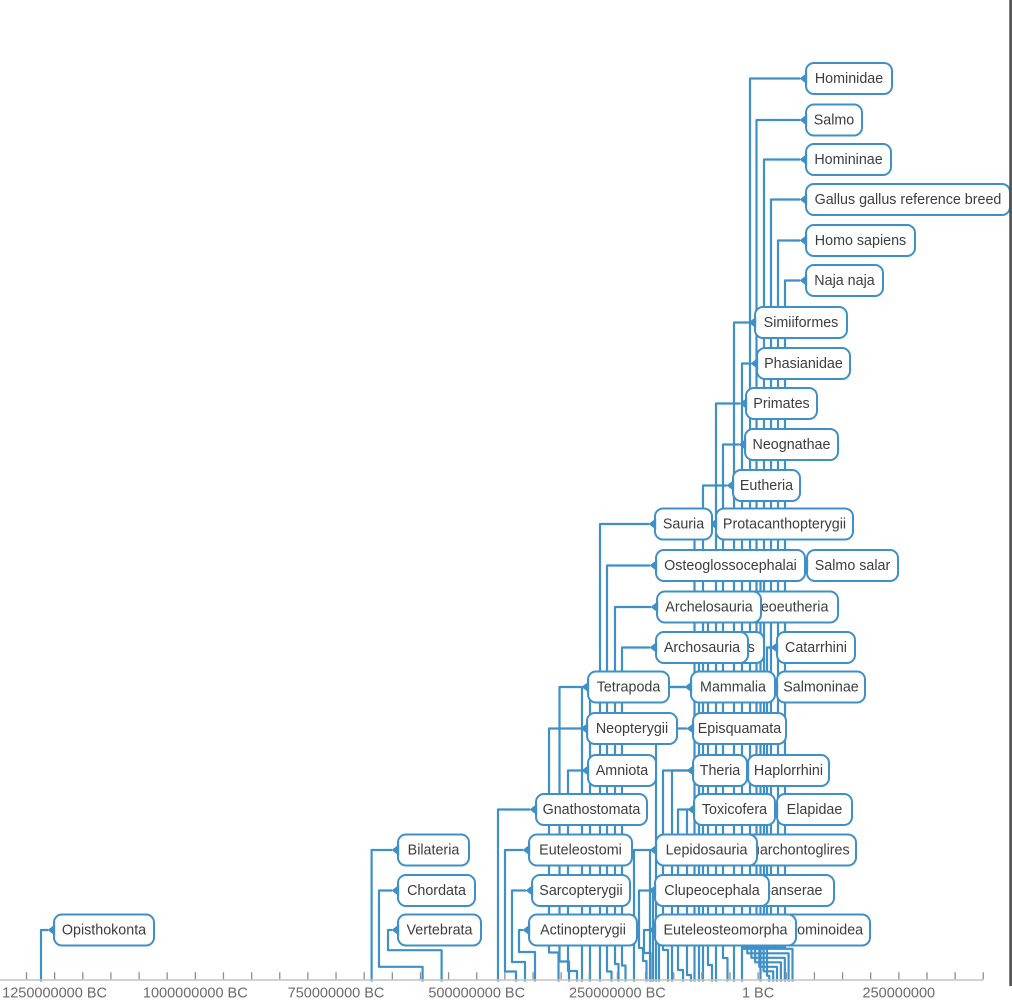 This screenshot has height=1004, width=1012. Describe the element at coordinates (588, 809) in the screenshot. I see `node-gnathostomata: Gnathostomata` at that location.